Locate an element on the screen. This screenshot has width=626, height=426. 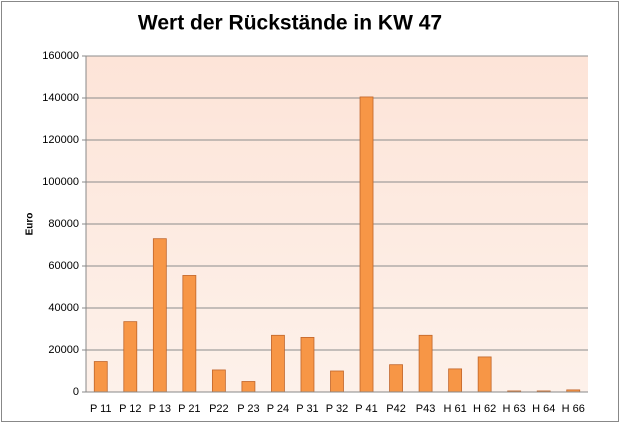
x-tick-label: P 31 is located at coordinates (307, 409).